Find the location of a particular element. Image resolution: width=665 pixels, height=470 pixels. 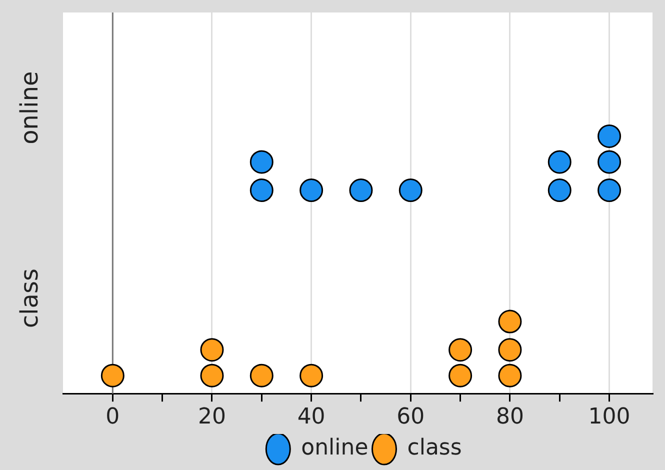

category-label: online is located at coordinates (30, 107).